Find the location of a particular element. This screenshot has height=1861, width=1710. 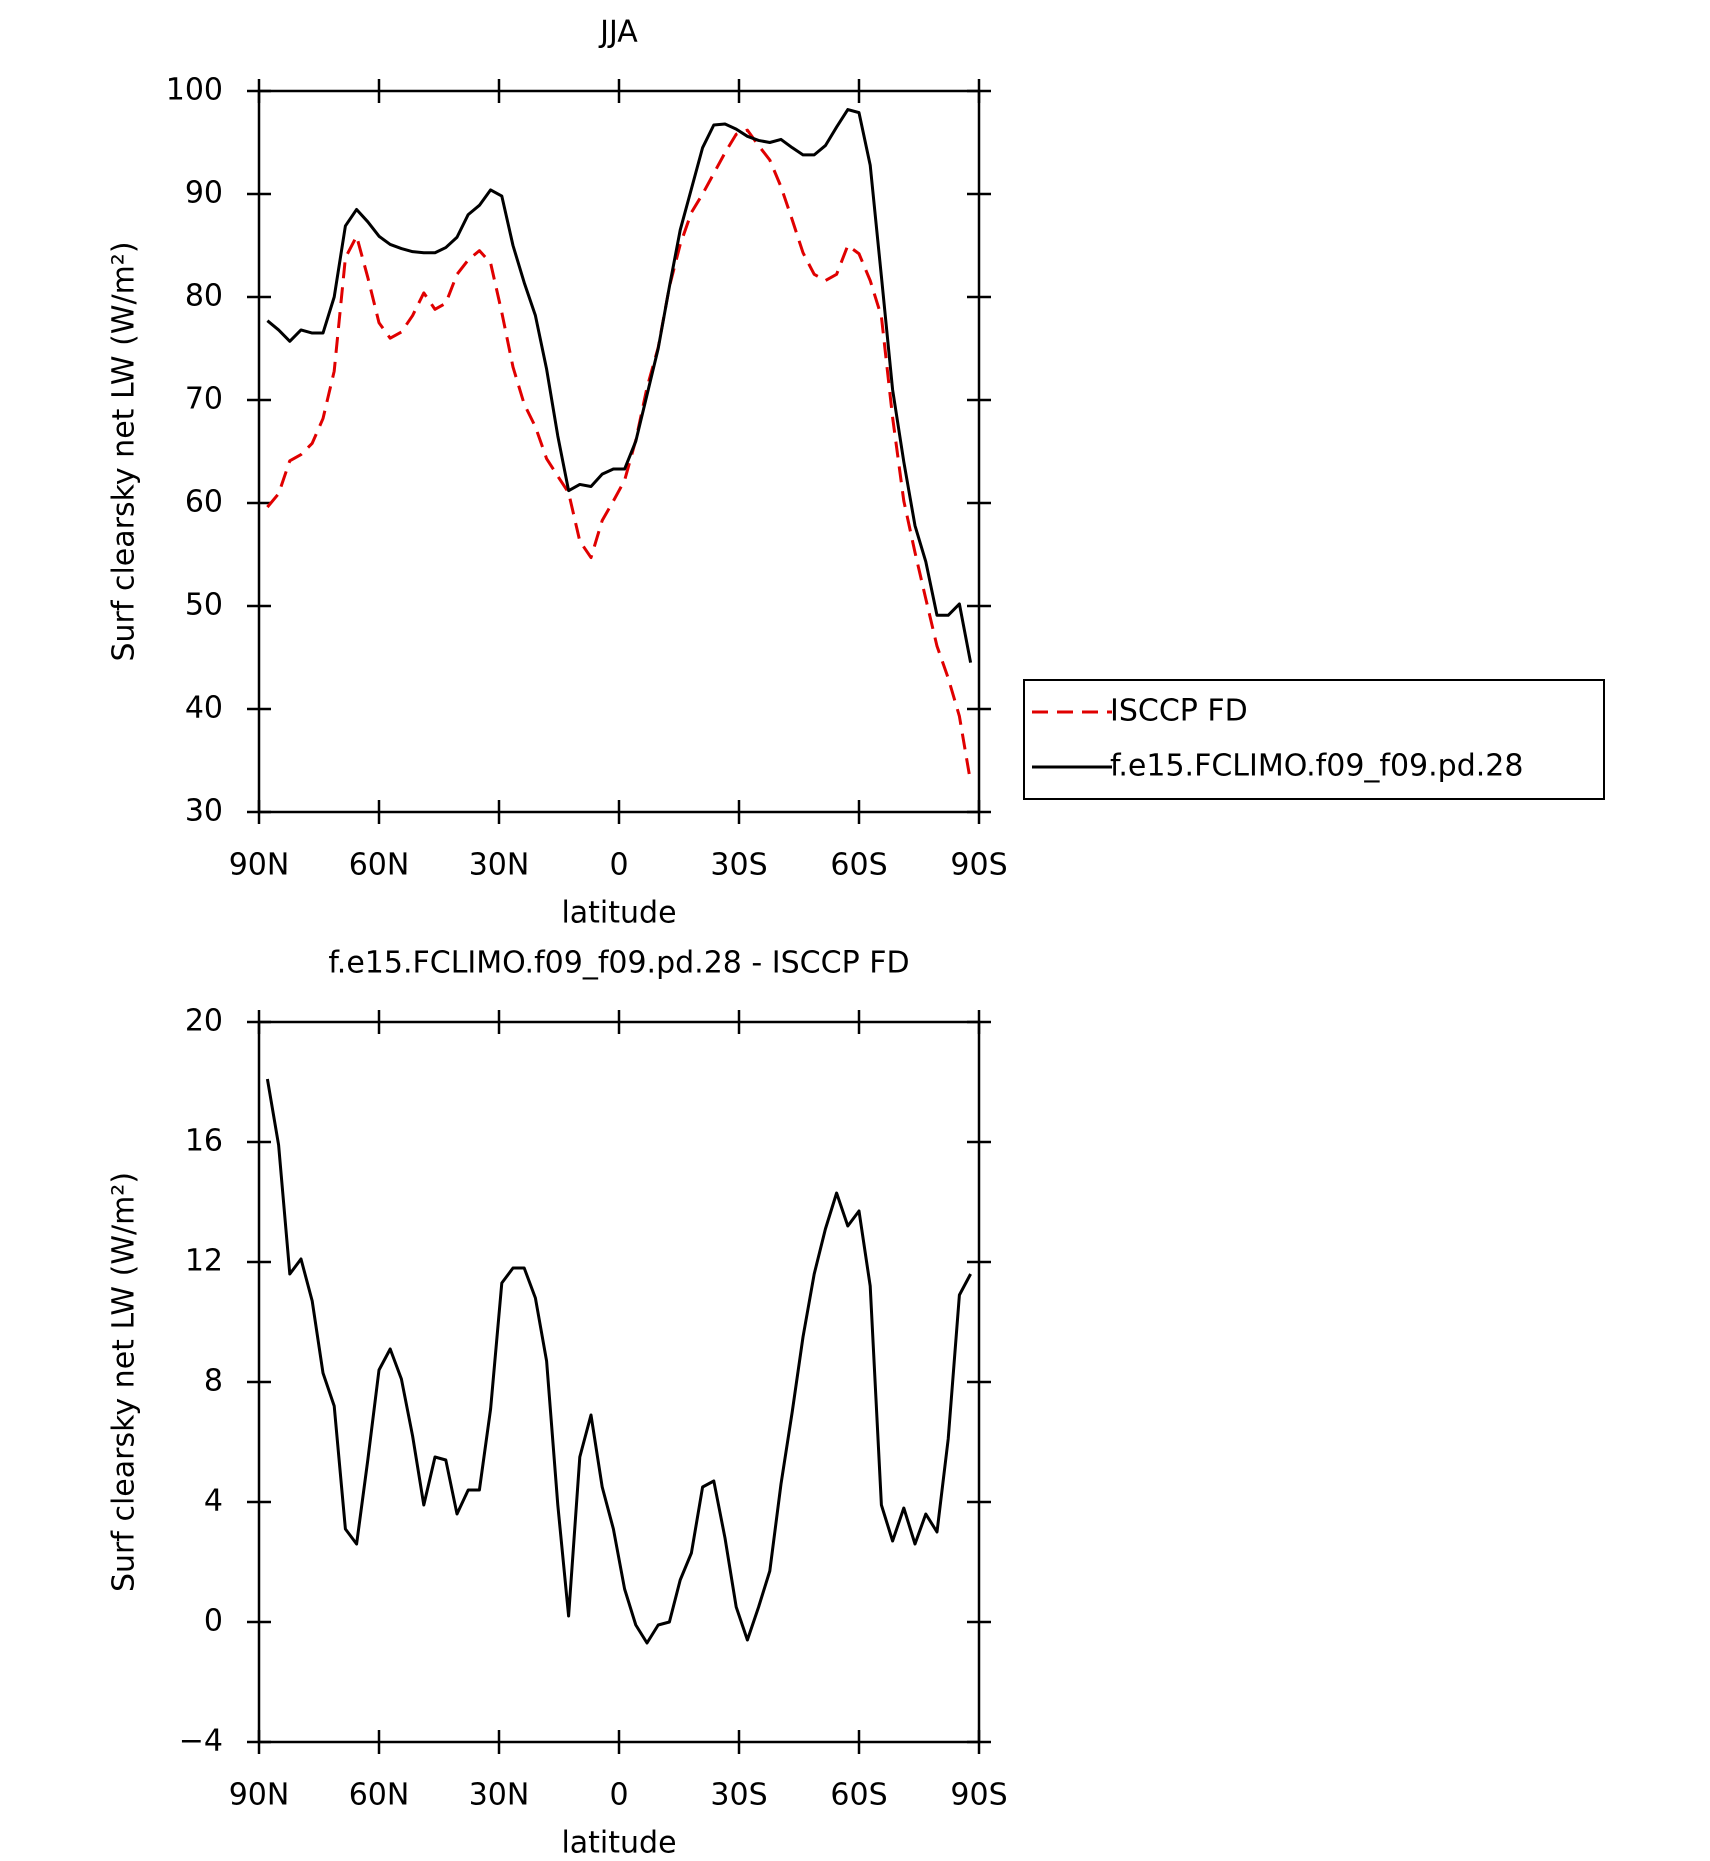

chart-title: JJA is located at coordinates (618, 32).